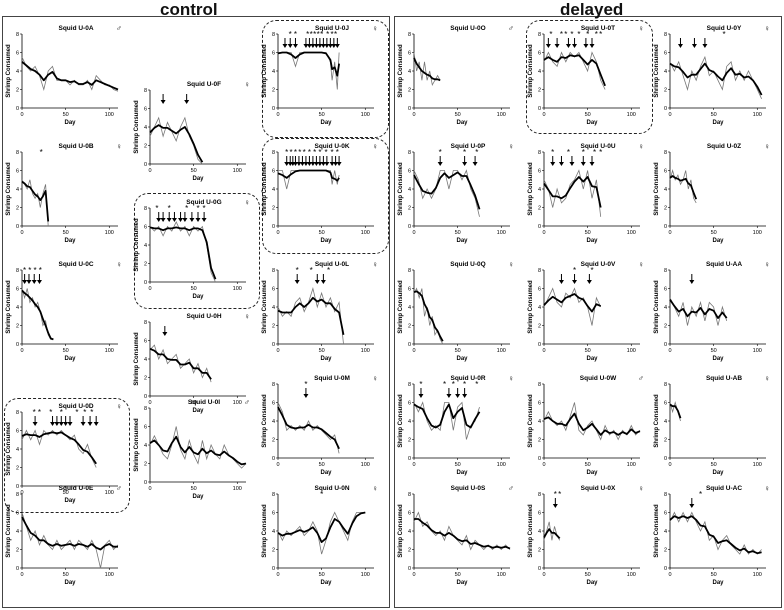 The image size is (784, 610). I want to click on chart-title: Squid U-0T, so click(598, 28).